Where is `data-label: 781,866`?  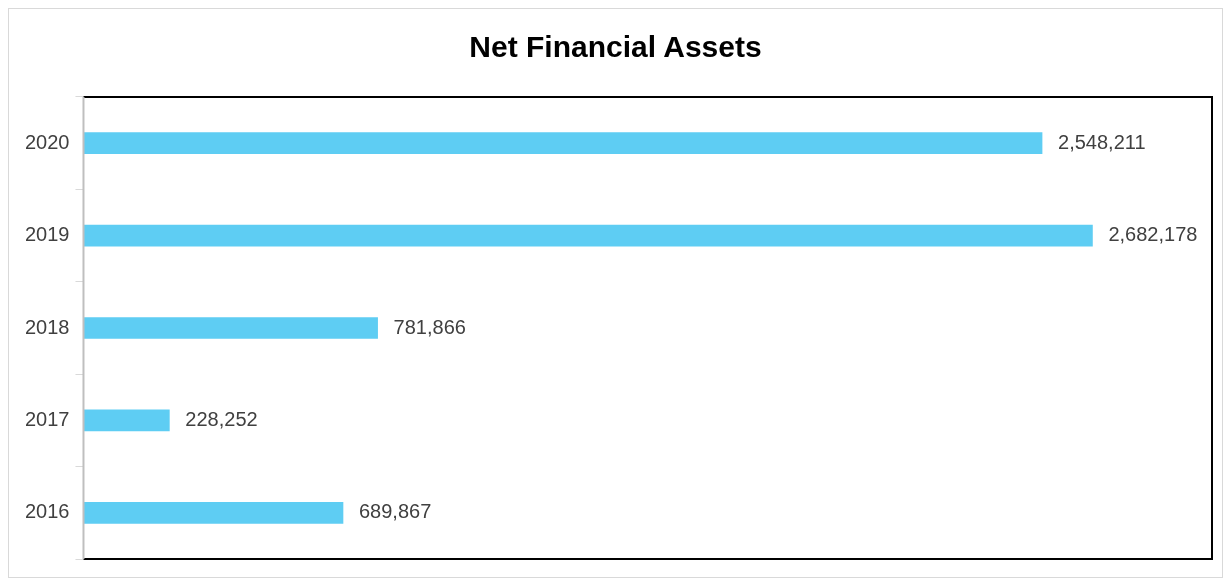 data-label: 781,866 is located at coordinates (429, 326).